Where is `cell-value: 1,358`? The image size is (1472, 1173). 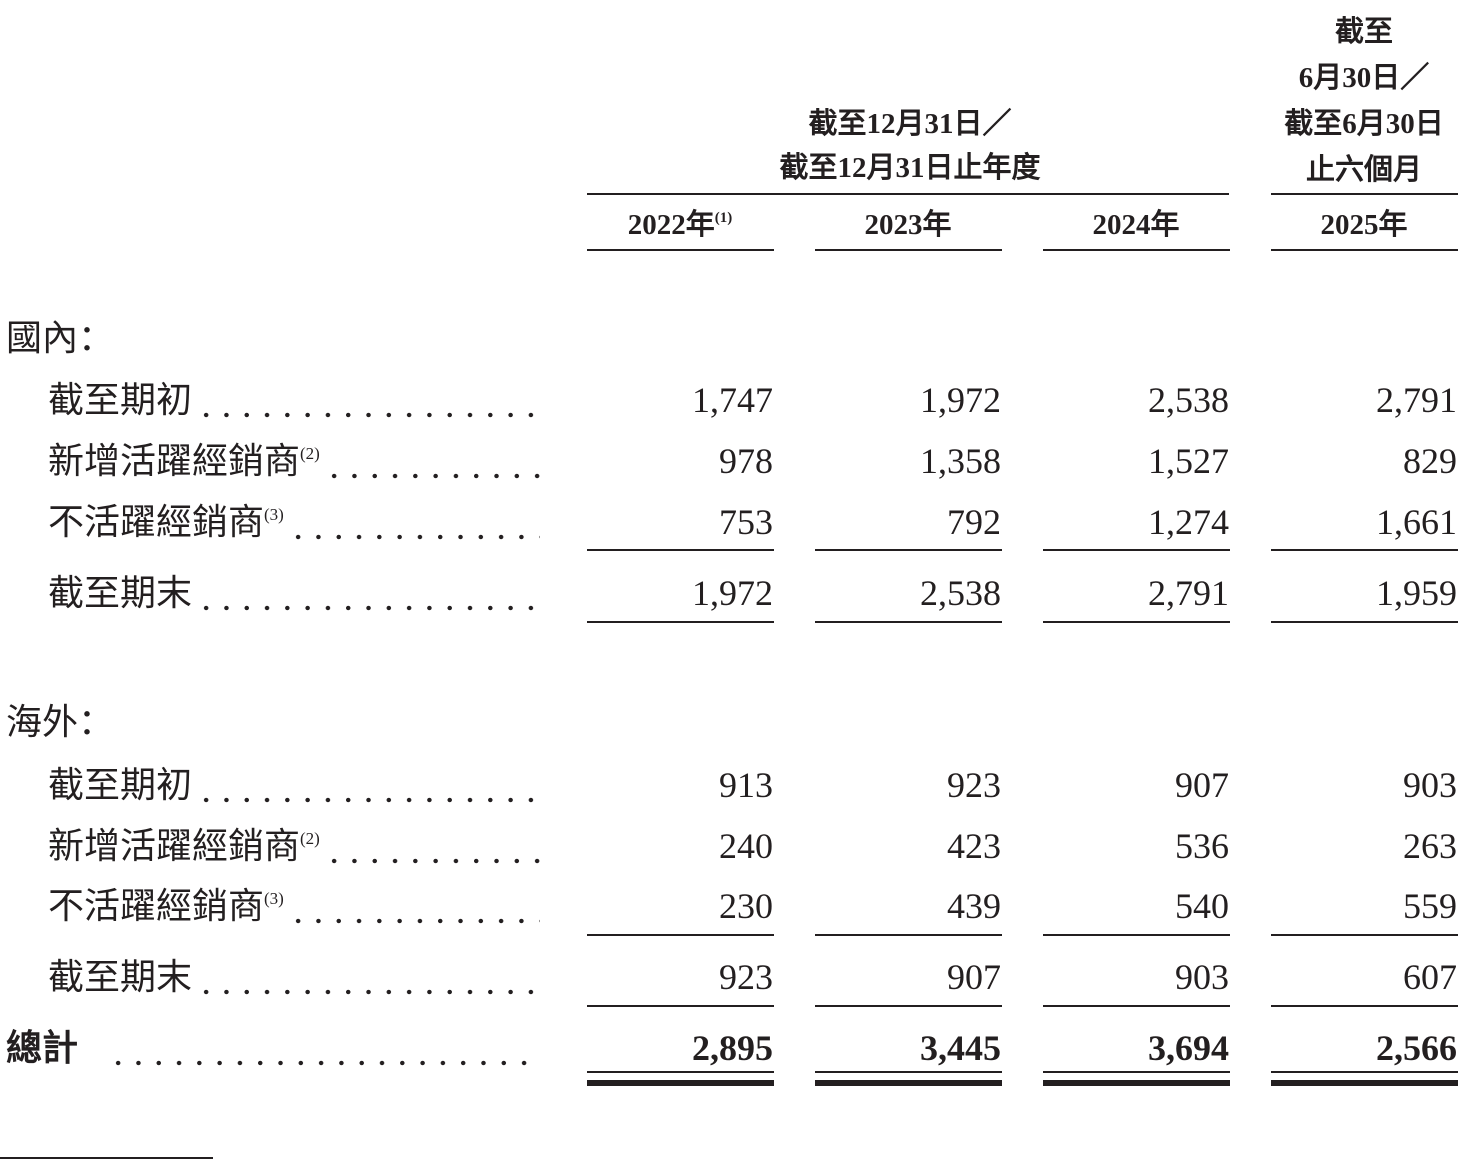 cell-value: 1,358 is located at coordinates (960, 461).